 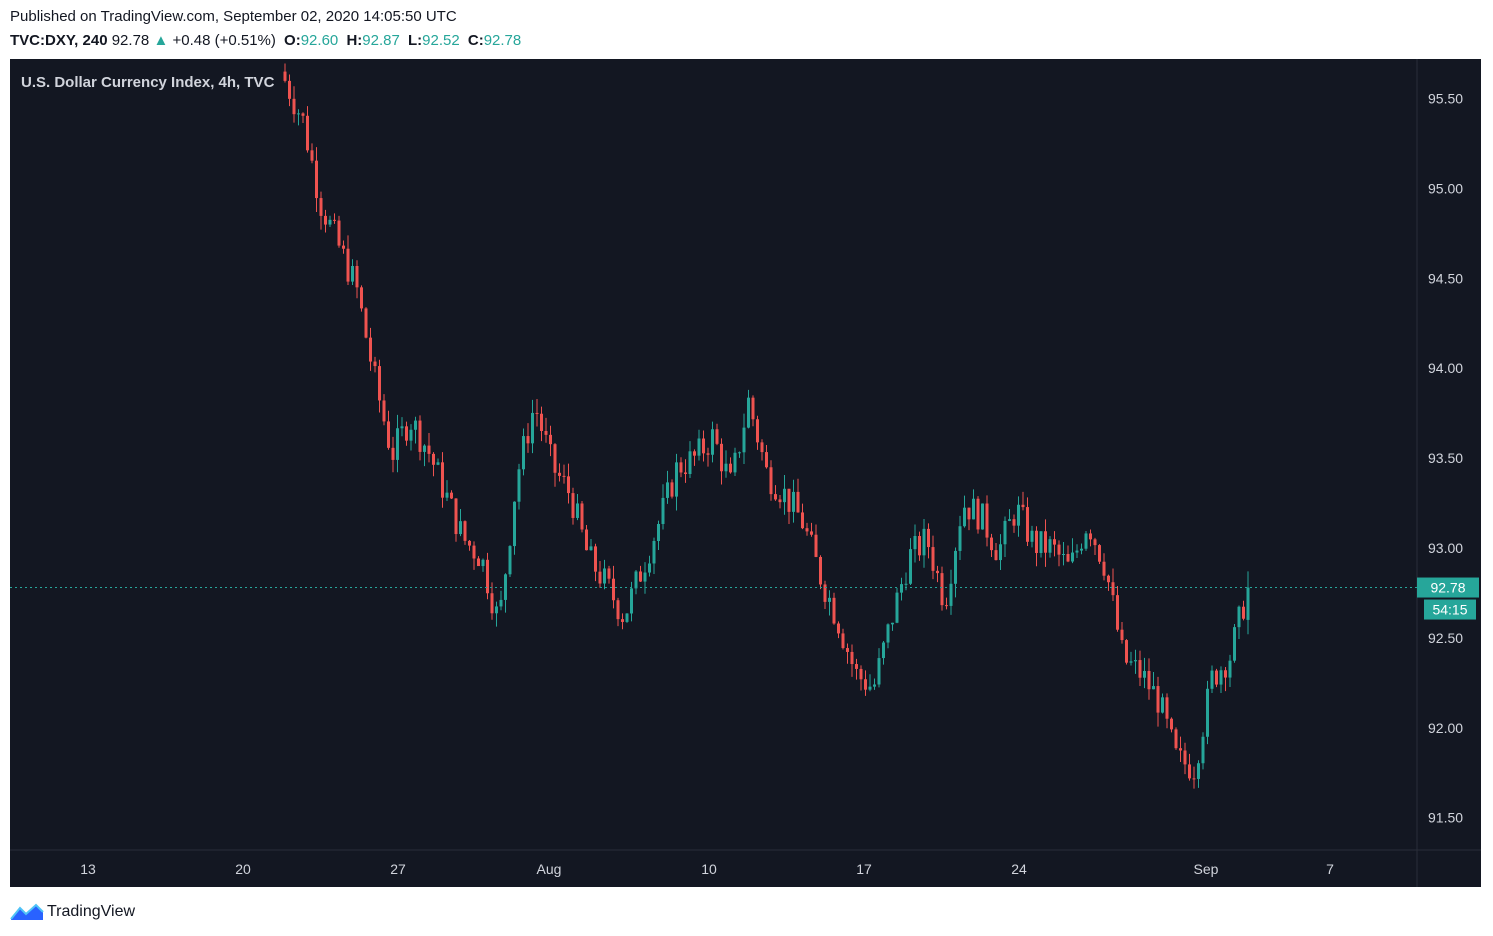 What do you see at coordinates (1445, 818) in the screenshot?
I see `price-tick-label: 91.50` at bounding box center [1445, 818].